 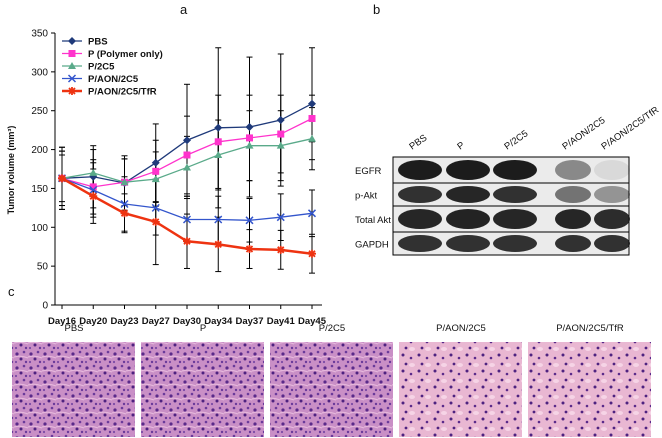 What do you see at coordinates (418, 143) in the screenshot?
I see `blot-lane-label: PBS` at bounding box center [418, 143].